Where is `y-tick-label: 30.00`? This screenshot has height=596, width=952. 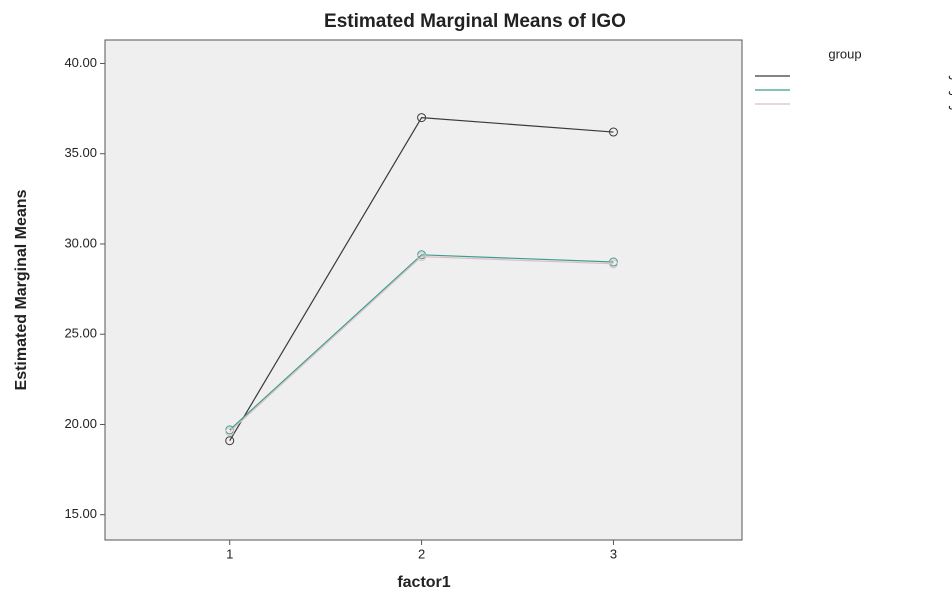
y-tick-label: 30.00 is located at coordinates (80, 242).